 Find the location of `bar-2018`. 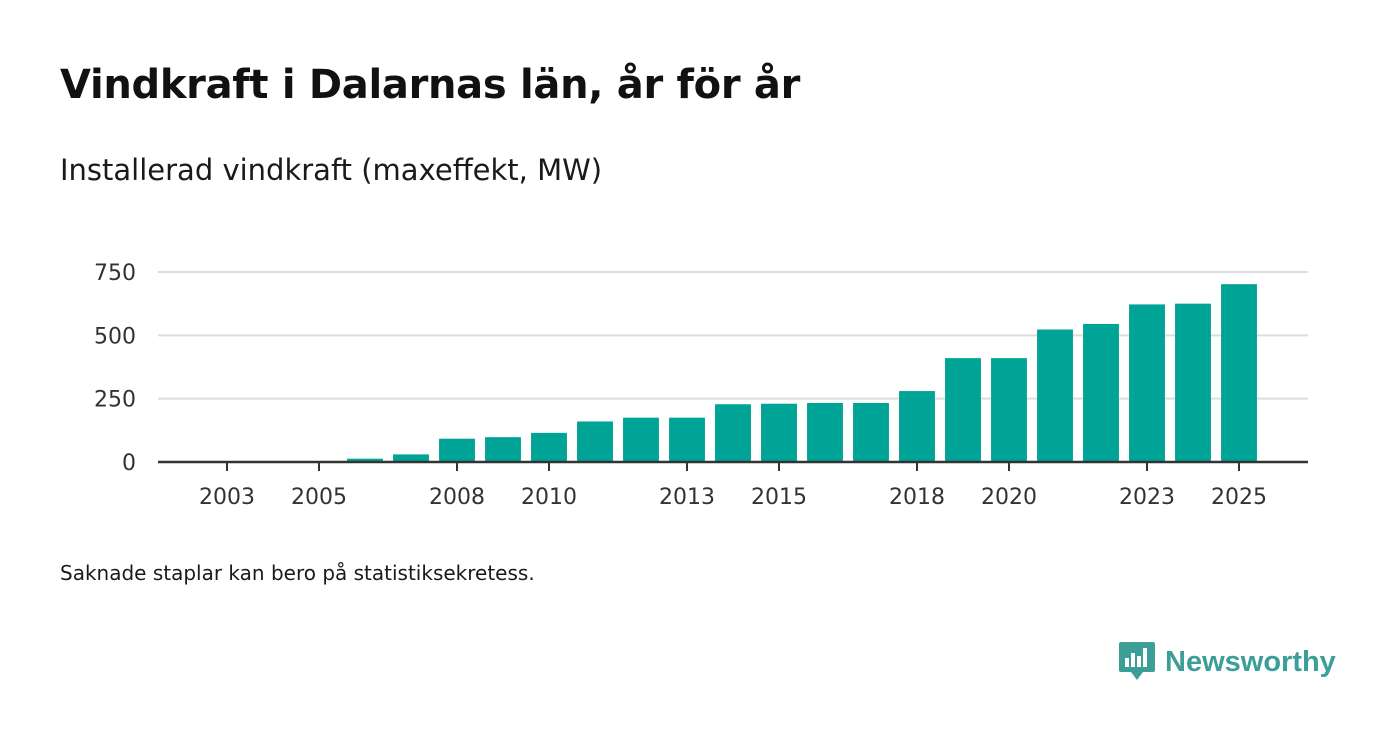

bar-2018 is located at coordinates (917, 426).